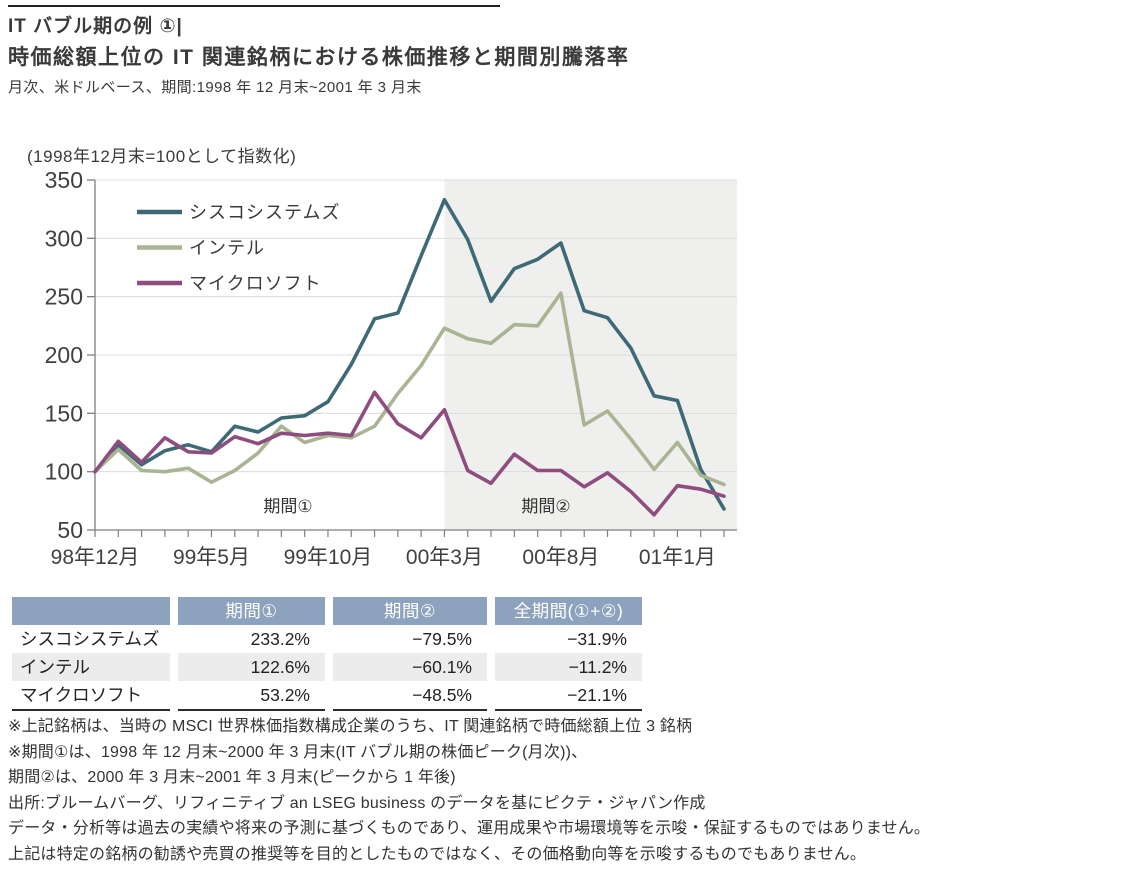 The image size is (1132, 882). What do you see at coordinates (254, 6) in the screenshot?
I see `title-top-rule` at bounding box center [254, 6].